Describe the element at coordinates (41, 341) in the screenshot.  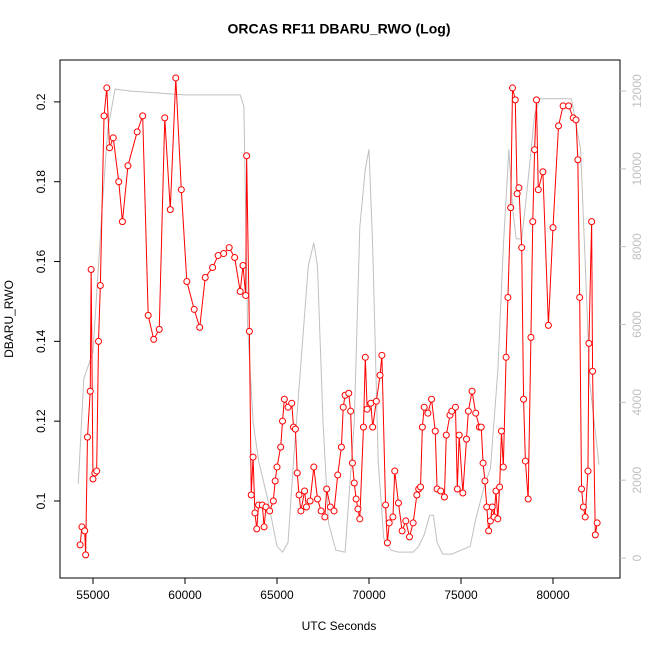
I see `y-tick-label: 0.14` at that location.